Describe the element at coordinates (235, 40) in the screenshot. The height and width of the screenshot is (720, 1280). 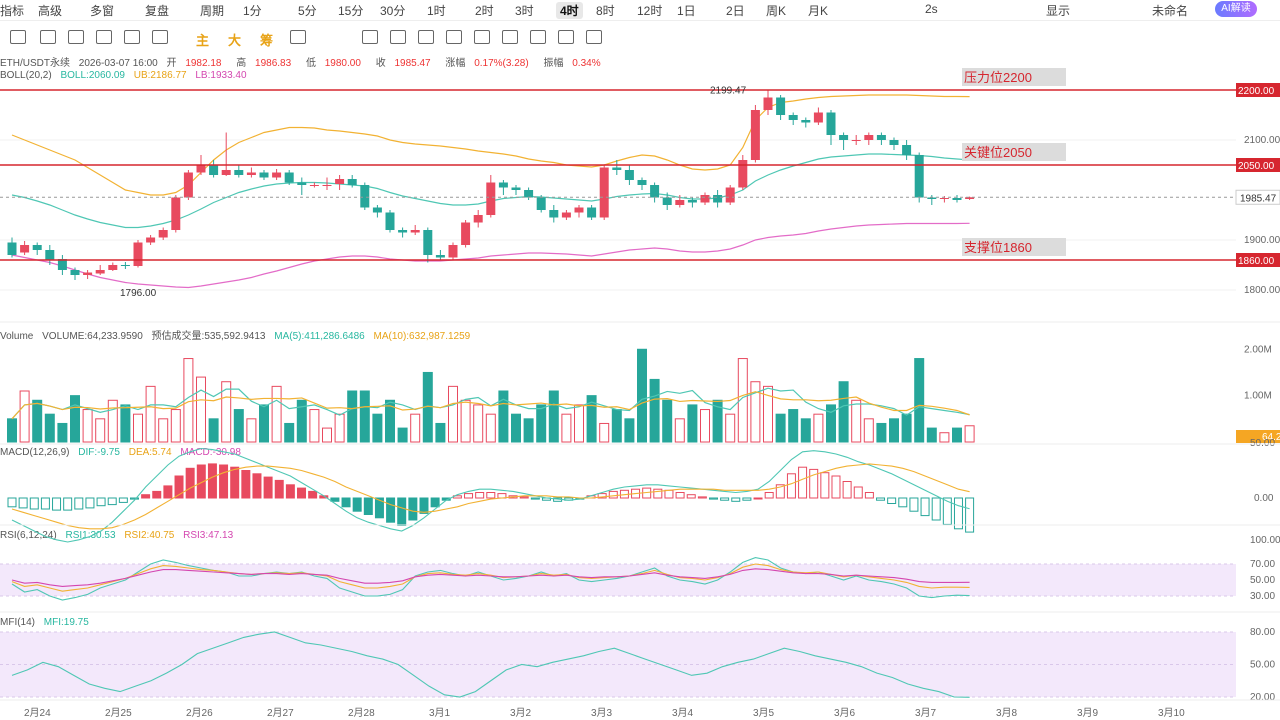
I see `draw-tool-label-1: 大` at that location.